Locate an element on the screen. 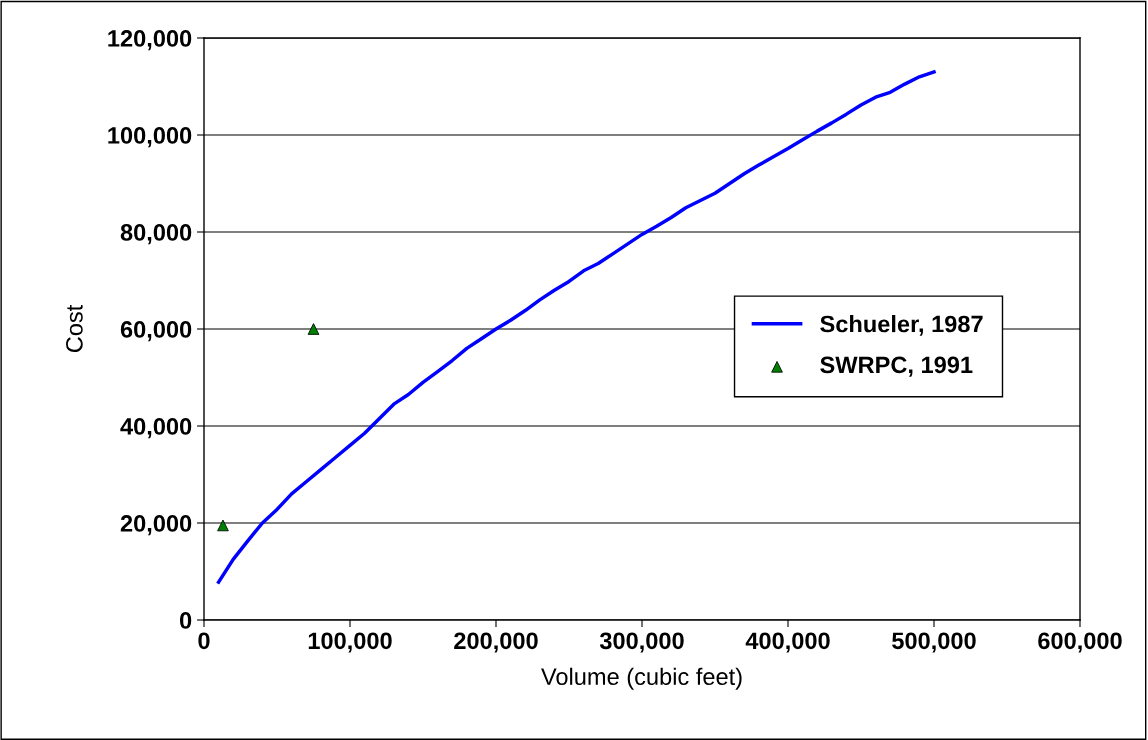 Image resolution: width=1148 pixels, height=740 pixels. x-tick-label: 100,000 is located at coordinates (350, 642).